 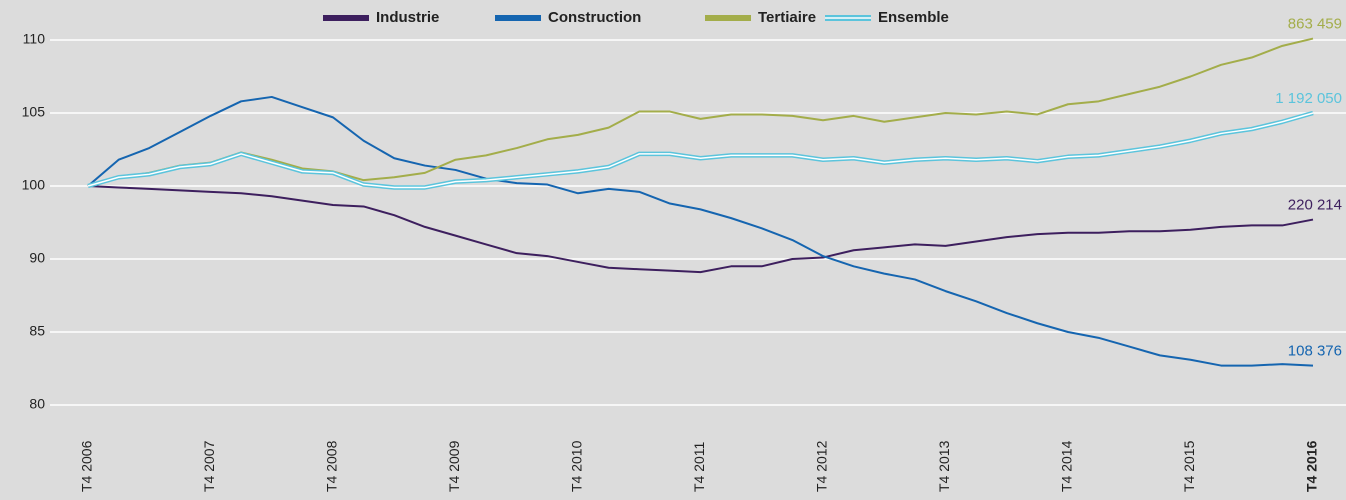 I want to click on y-tick-label: 100, so click(x=34, y=185).